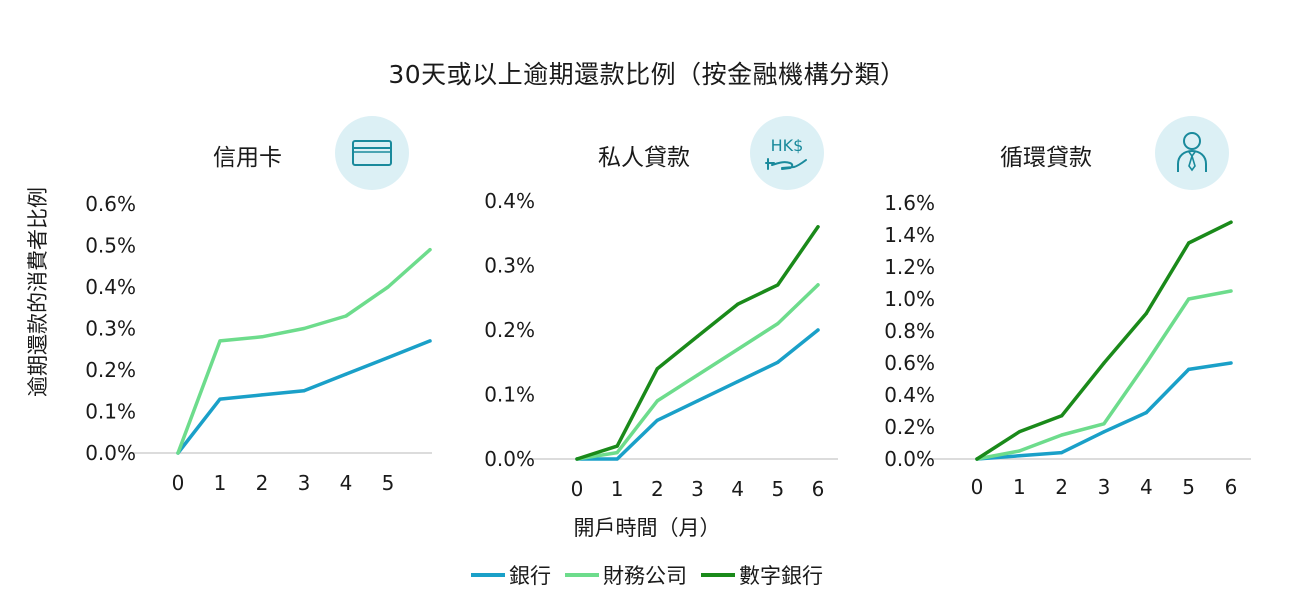 This screenshot has height=601, width=1294. What do you see at coordinates (220, 483) in the screenshot?
I see `x-tick-label-credit-card: 1` at bounding box center [220, 483].